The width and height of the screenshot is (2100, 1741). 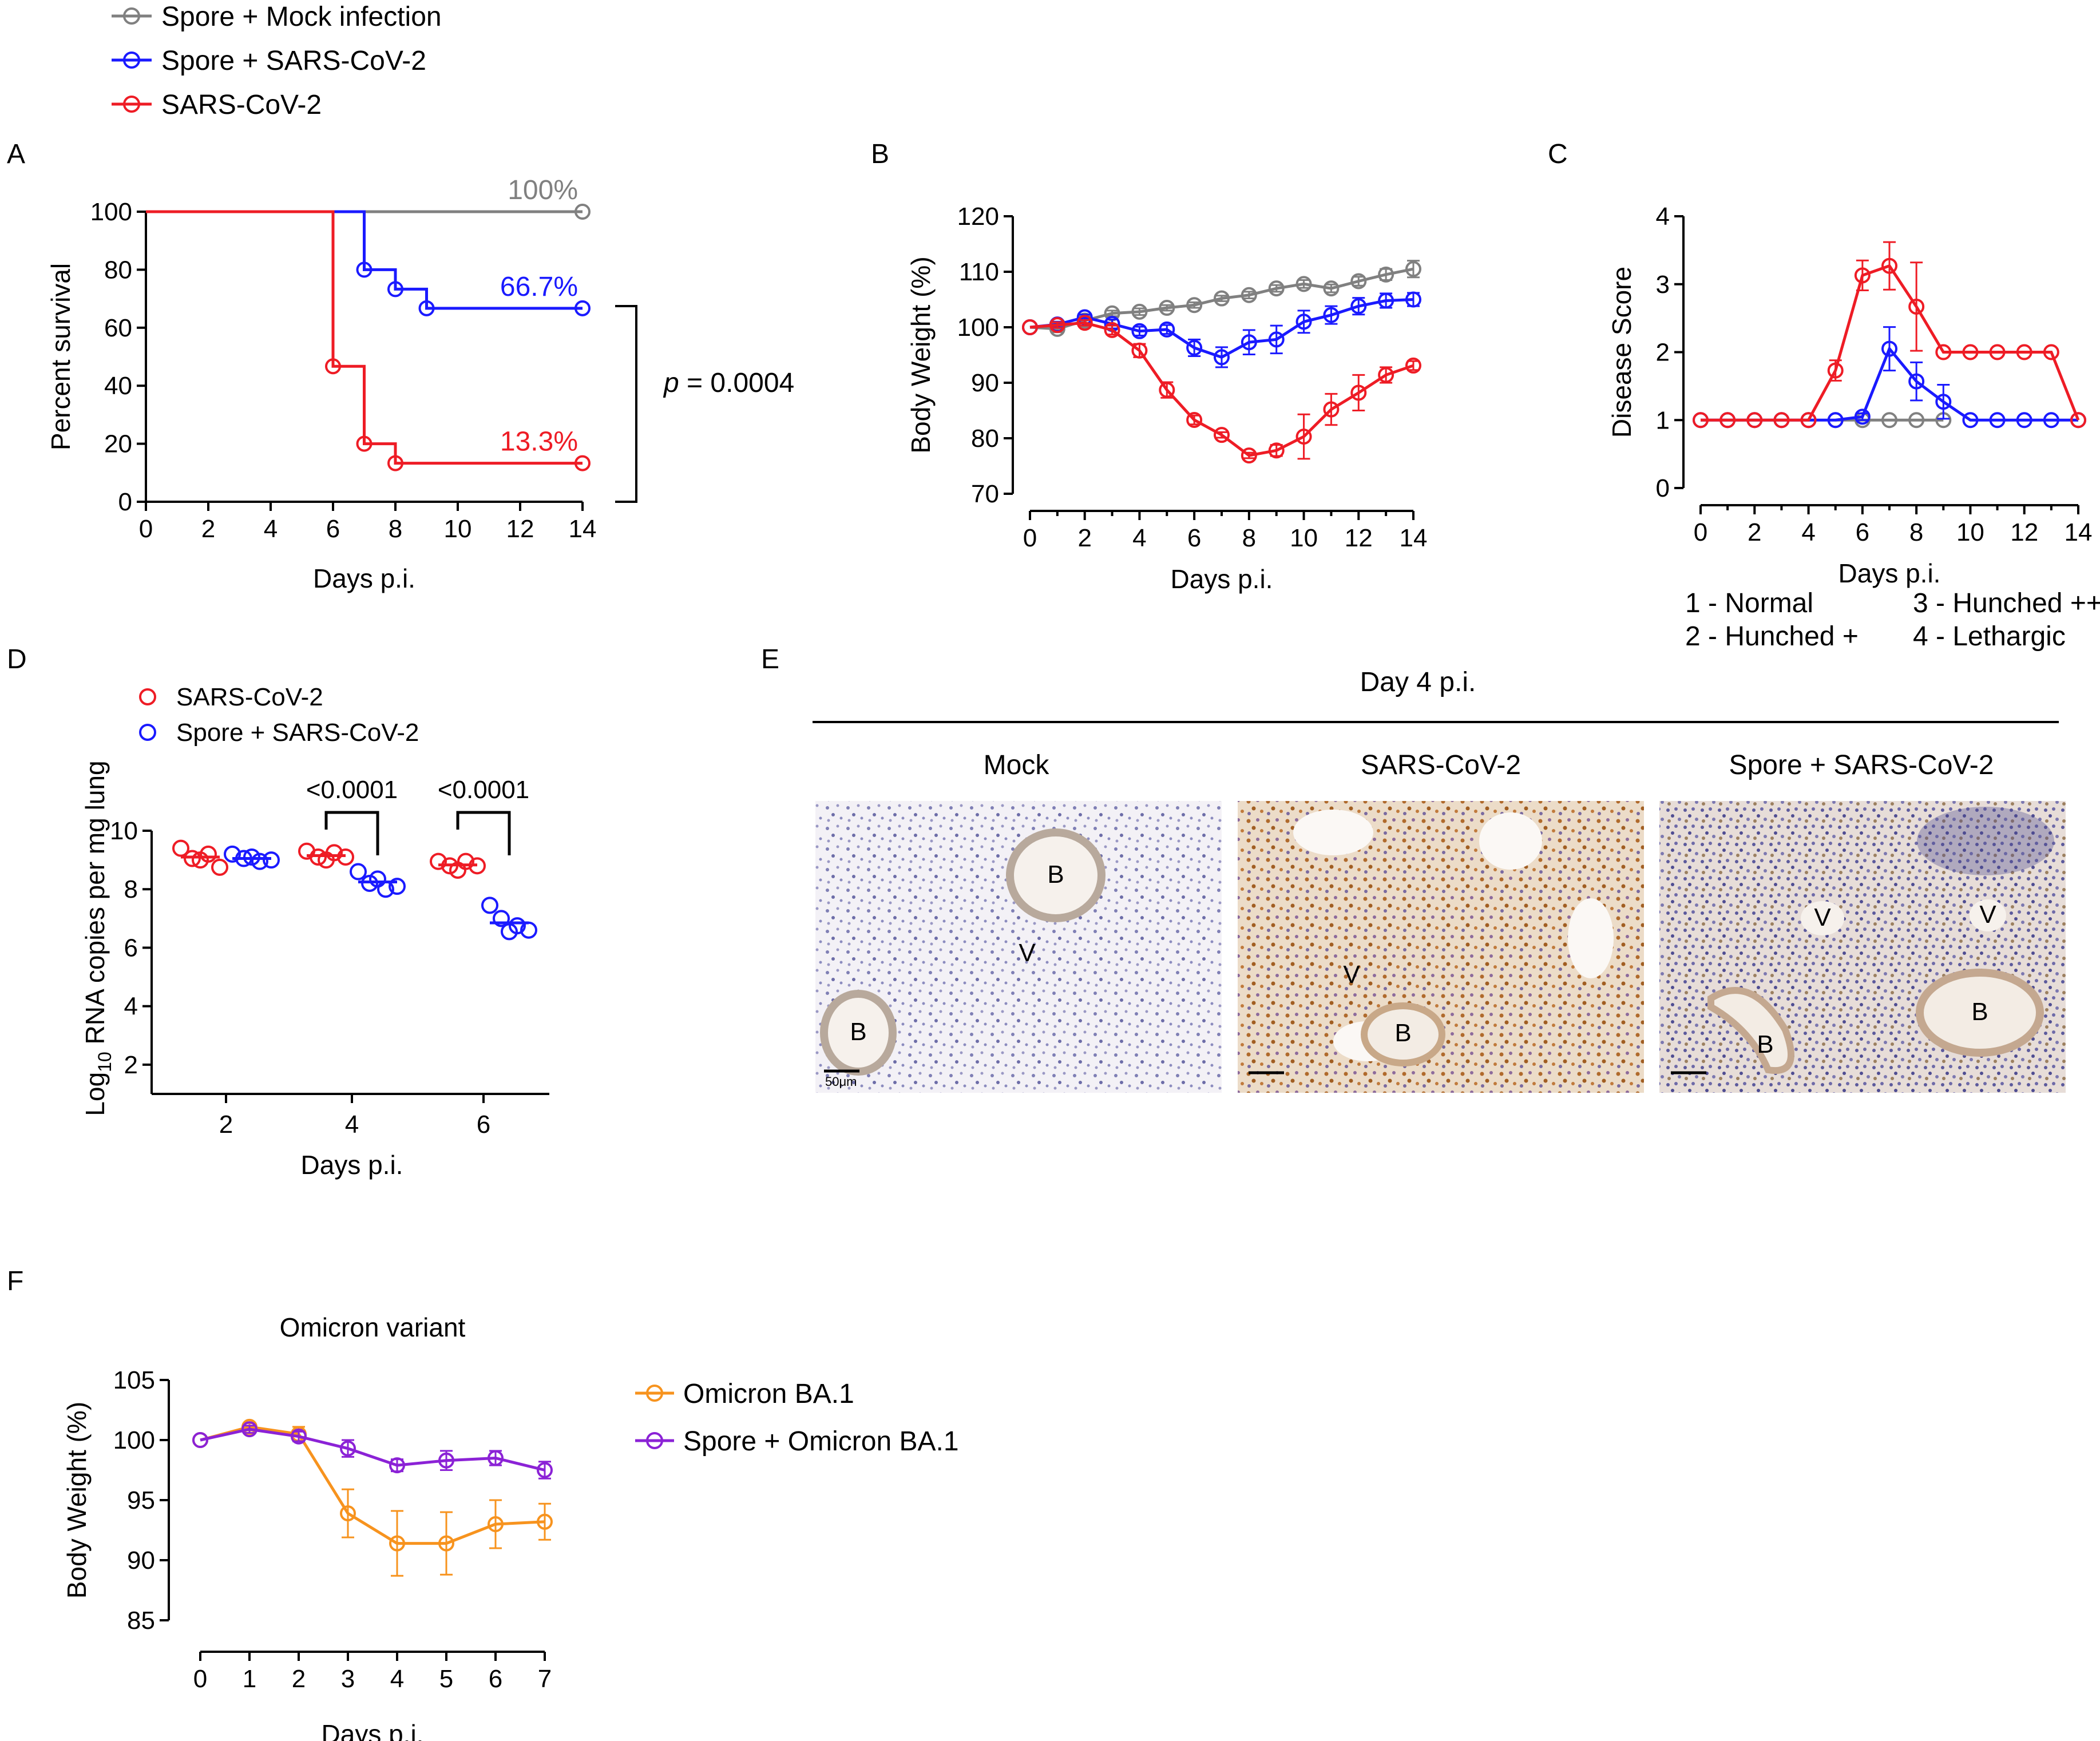 What do you see at coordinates (118, 386) in the screenshot?
I see `y-tick-label: 40` at bounding box center [118, 386].